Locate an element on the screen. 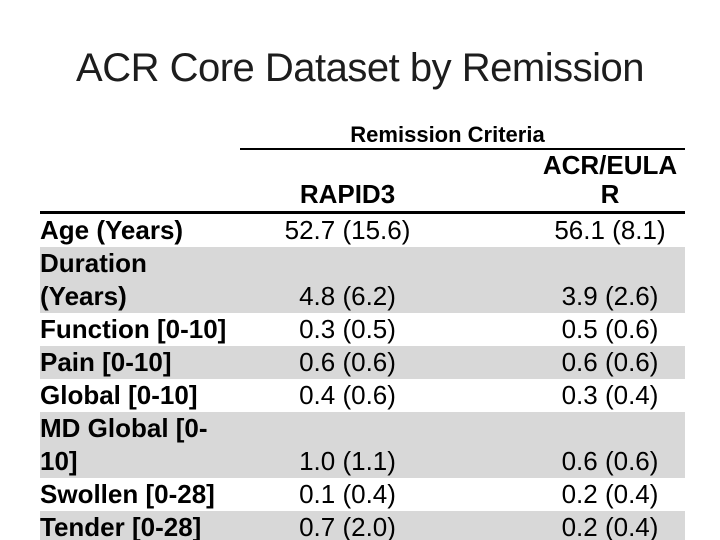 The width and height of the screenshot is (720, 540). row-label: Pain [0-10] is located at coordinates (140, 362).